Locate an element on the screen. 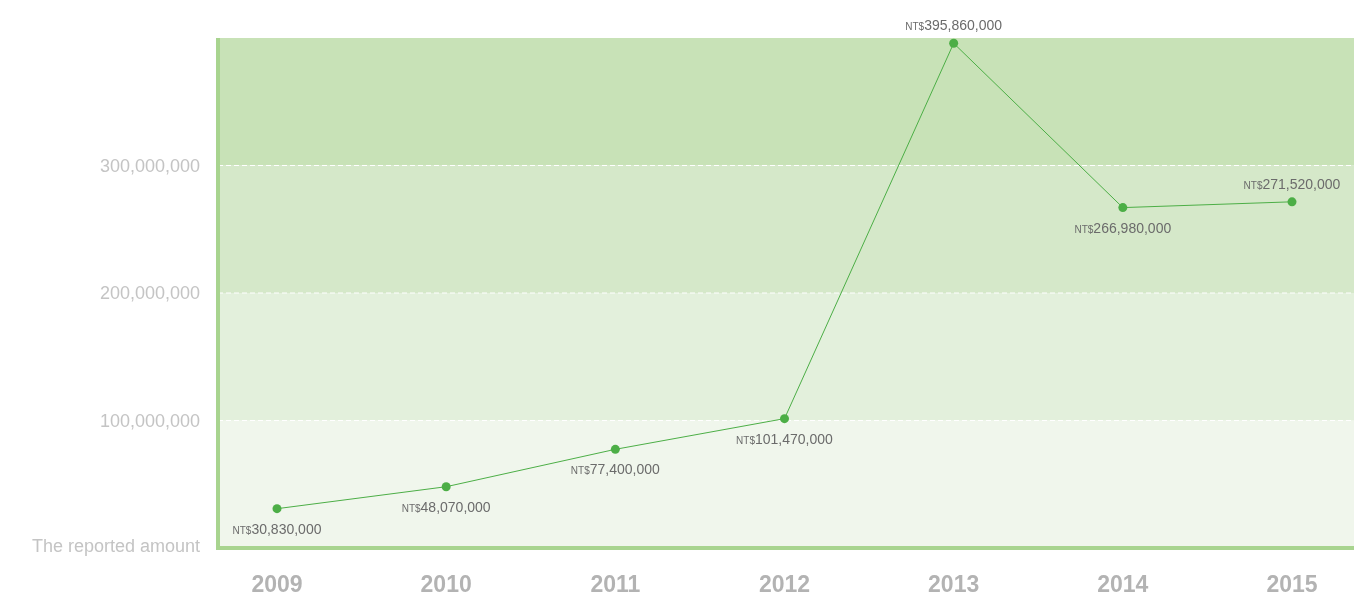 Image resolution: width=1364 pixels, height=600 pixels. text: NT$271,520,000 is located at coordinates (1292, 183).